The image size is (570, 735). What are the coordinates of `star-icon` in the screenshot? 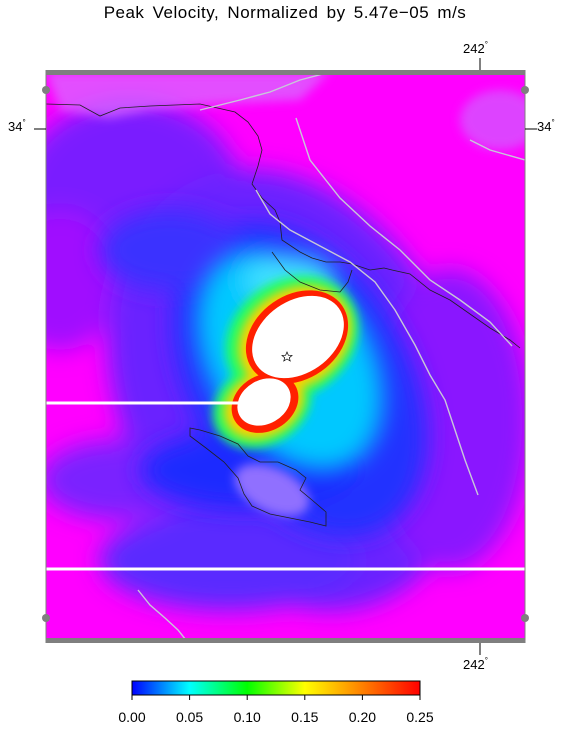 It's located at (287, 356).